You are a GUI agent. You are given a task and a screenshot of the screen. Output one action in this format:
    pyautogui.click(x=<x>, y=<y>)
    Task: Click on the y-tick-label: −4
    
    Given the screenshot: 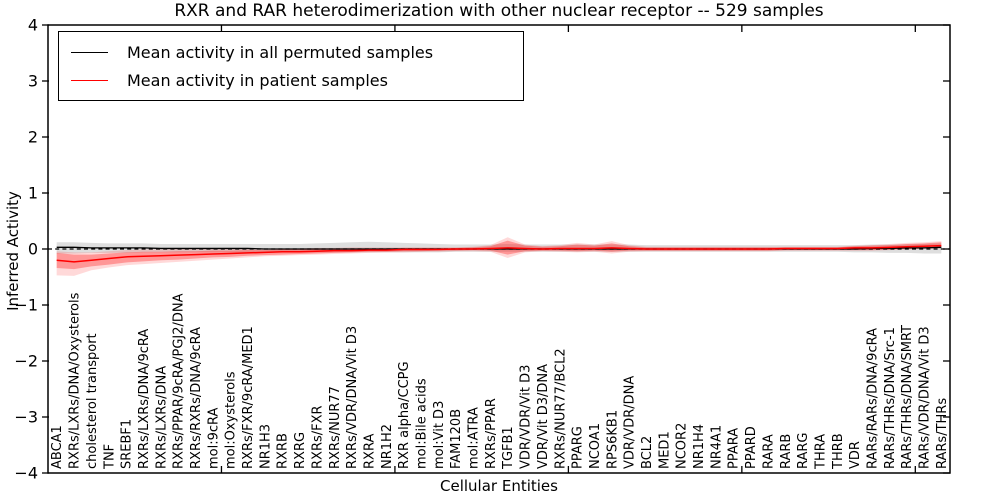 What is the action you would take?
    pyautogui.click(x=26, y=473)
    